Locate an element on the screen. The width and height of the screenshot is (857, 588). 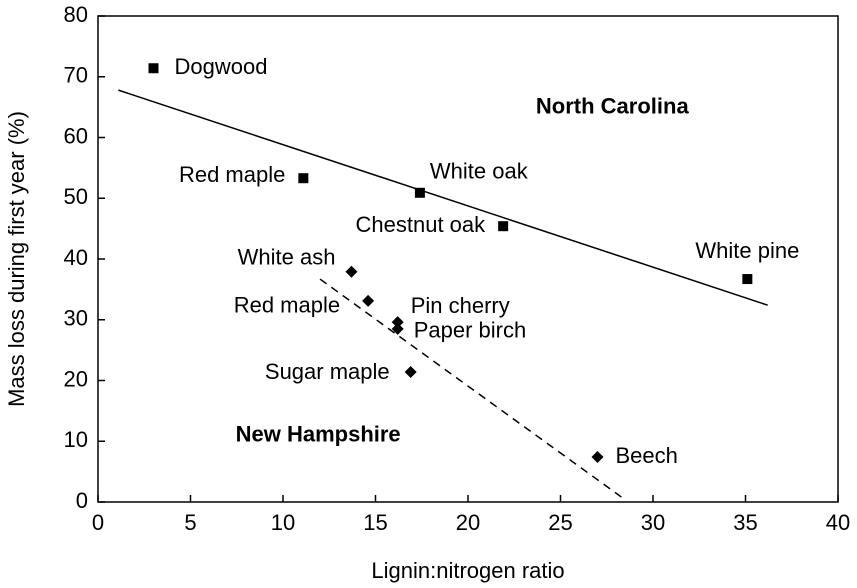
x-tick-label: 40 is located at coordinates (838, 522).